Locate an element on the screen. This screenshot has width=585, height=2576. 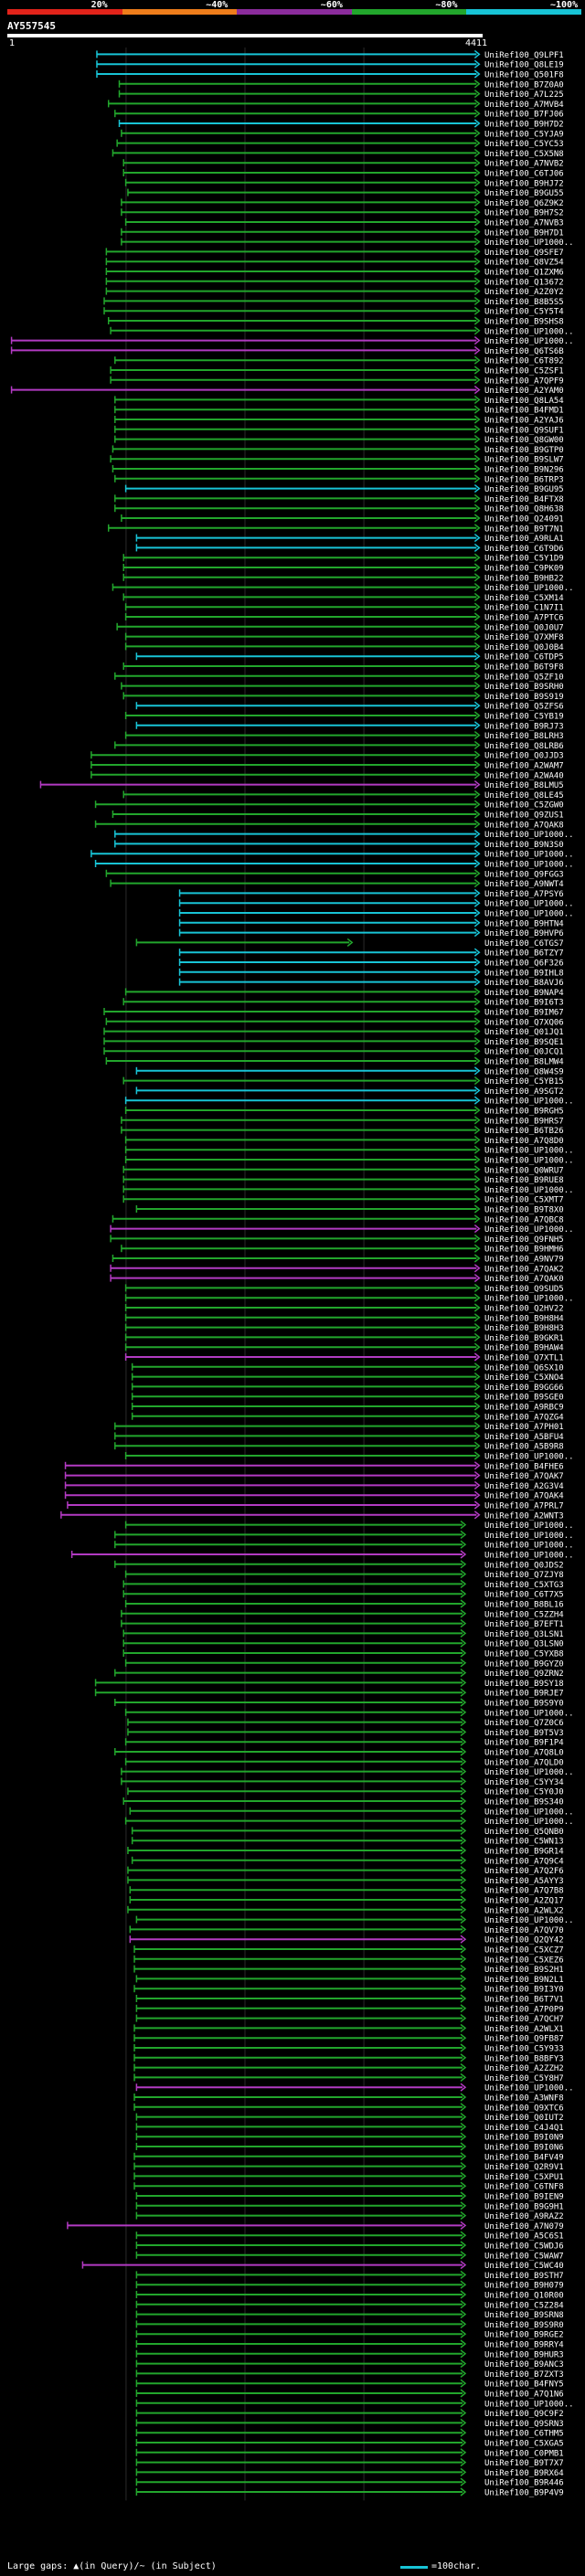
alignment-hit: UniRef100_C5Y0J0 is located at coordinates (345, 1791).